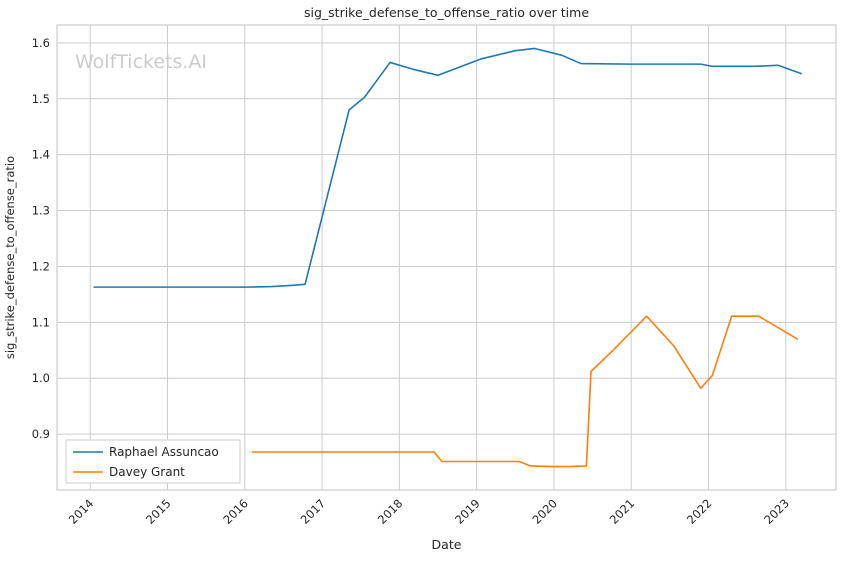  What do you see at coordinates (141, 62) in the screenshot?
I see `watermark: WolfTickets.AI` at bounding box center [141, 62].